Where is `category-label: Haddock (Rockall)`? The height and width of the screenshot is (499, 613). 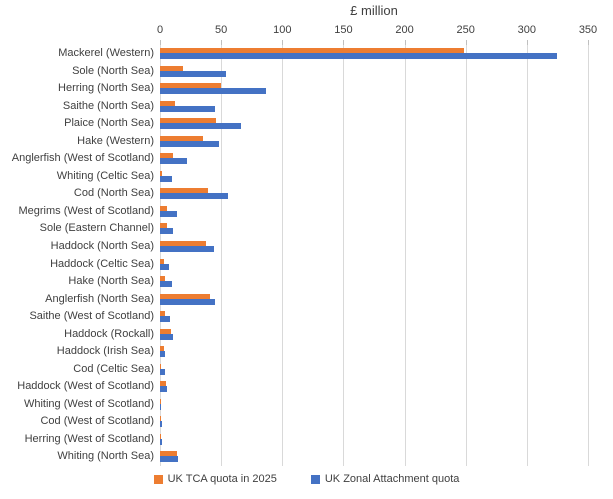
category-label: Haddock (Rockall) is located at coordinates (109, 333).